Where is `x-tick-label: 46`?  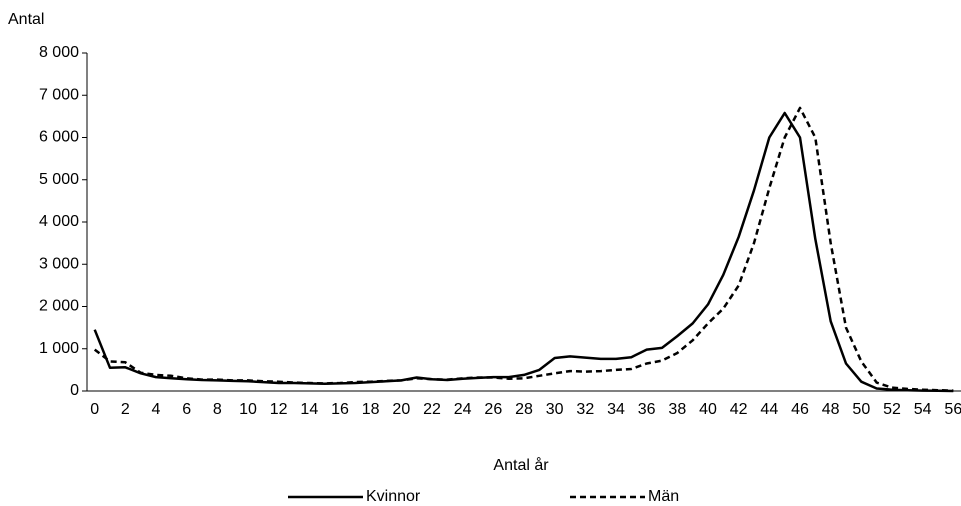
x-tick-label: 46 is located at coordinates (800, 409).